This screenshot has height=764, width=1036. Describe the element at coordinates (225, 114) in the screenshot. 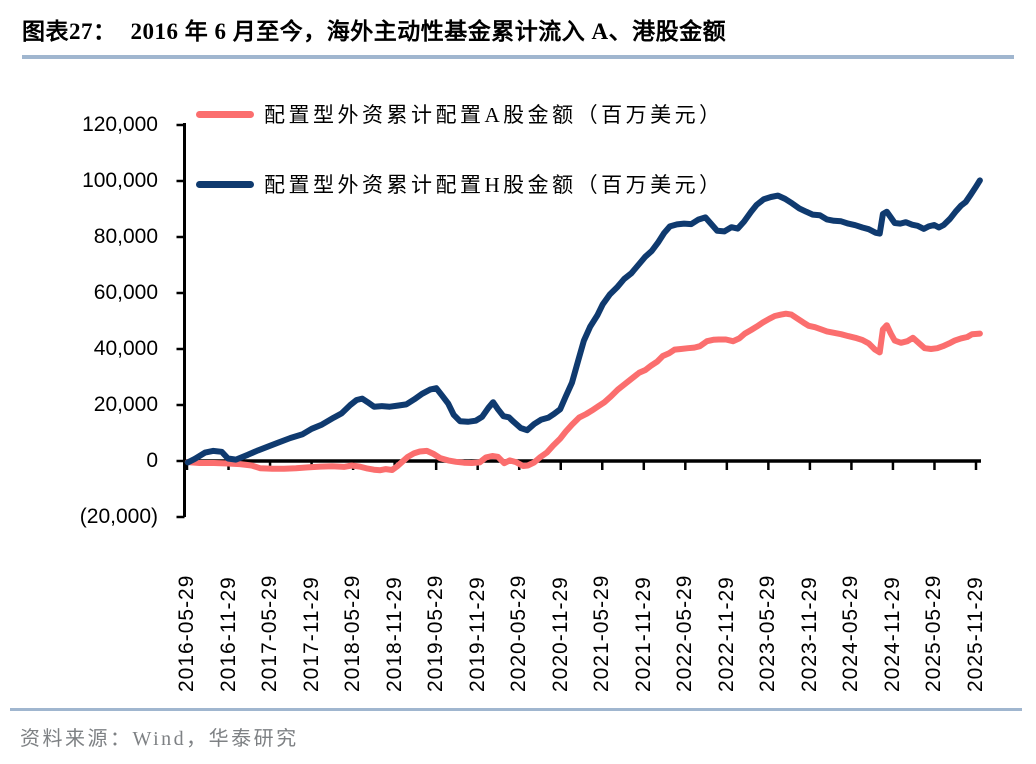

I see `a-share-line-swatch` at that location.